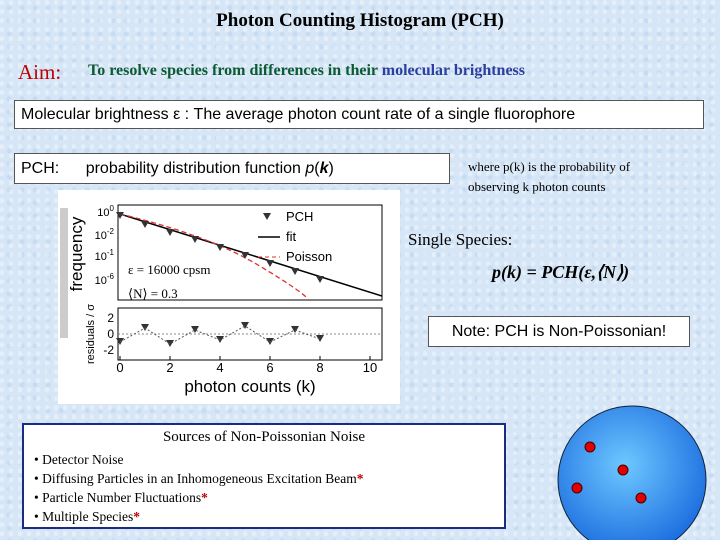 The image size is (720, 540). I want to click on x-tick-label: 0, so click(119, 367).